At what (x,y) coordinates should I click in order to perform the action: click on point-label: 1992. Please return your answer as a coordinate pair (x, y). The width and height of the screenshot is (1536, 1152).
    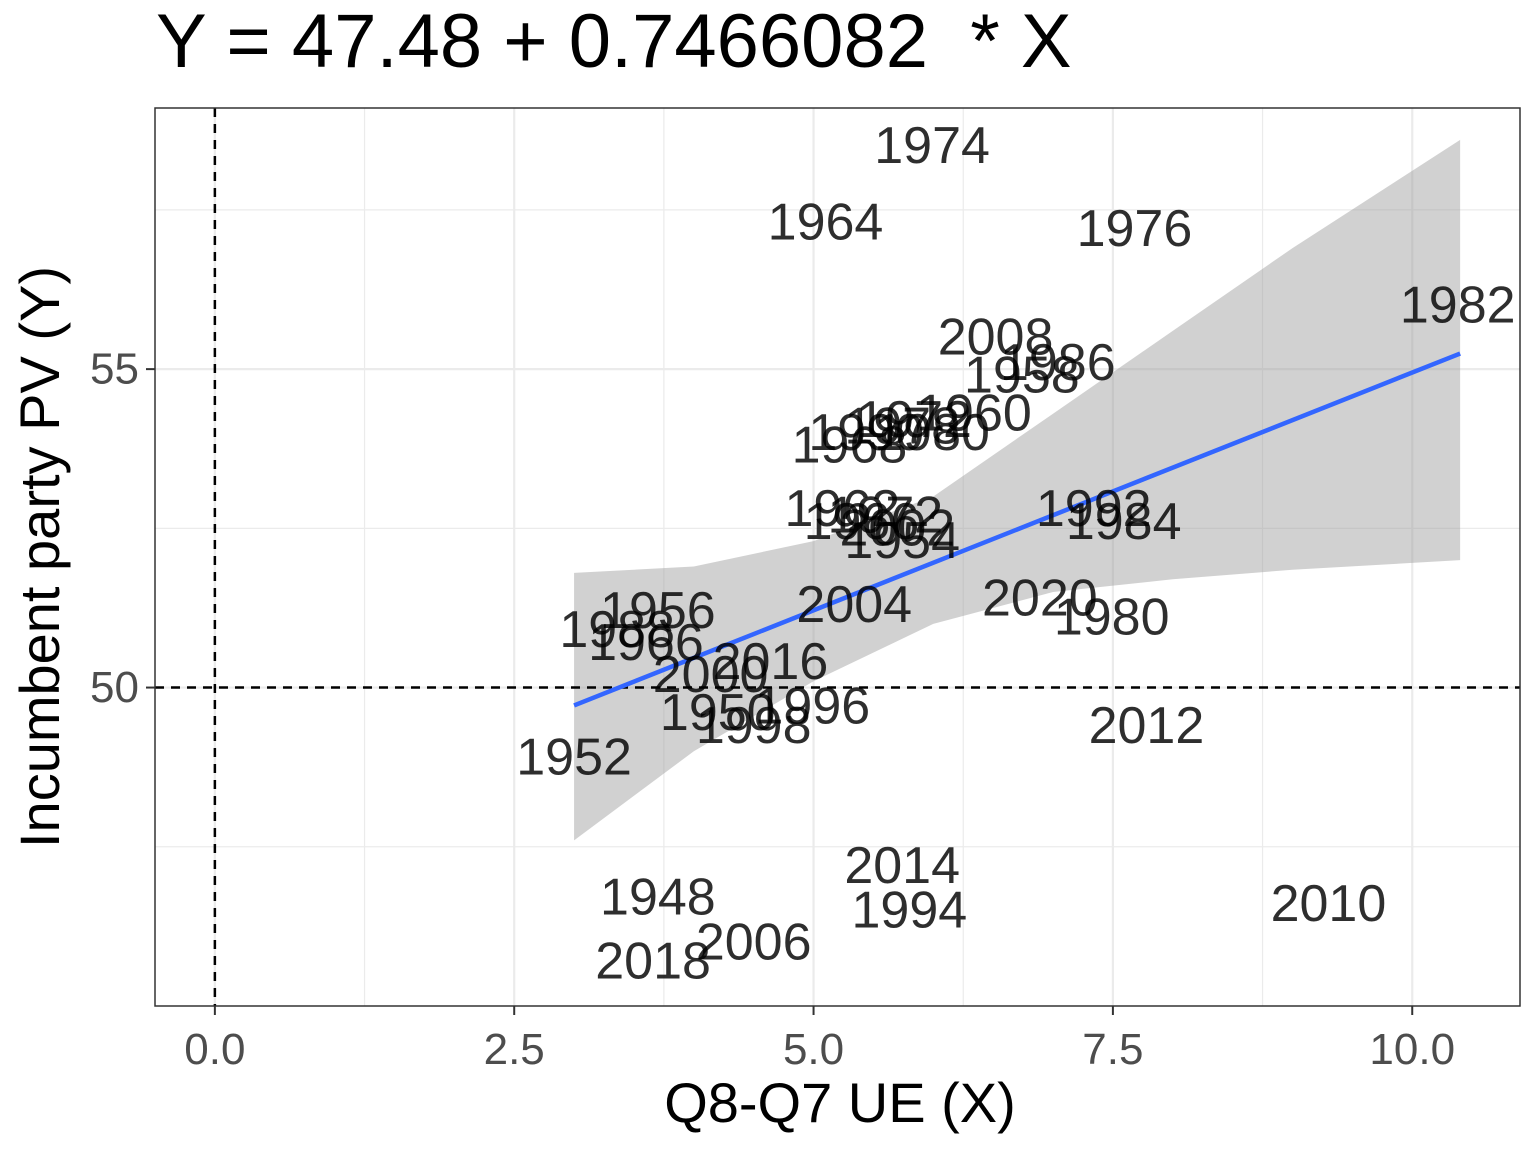
    Looking at the image, I should click on (1094, 509).